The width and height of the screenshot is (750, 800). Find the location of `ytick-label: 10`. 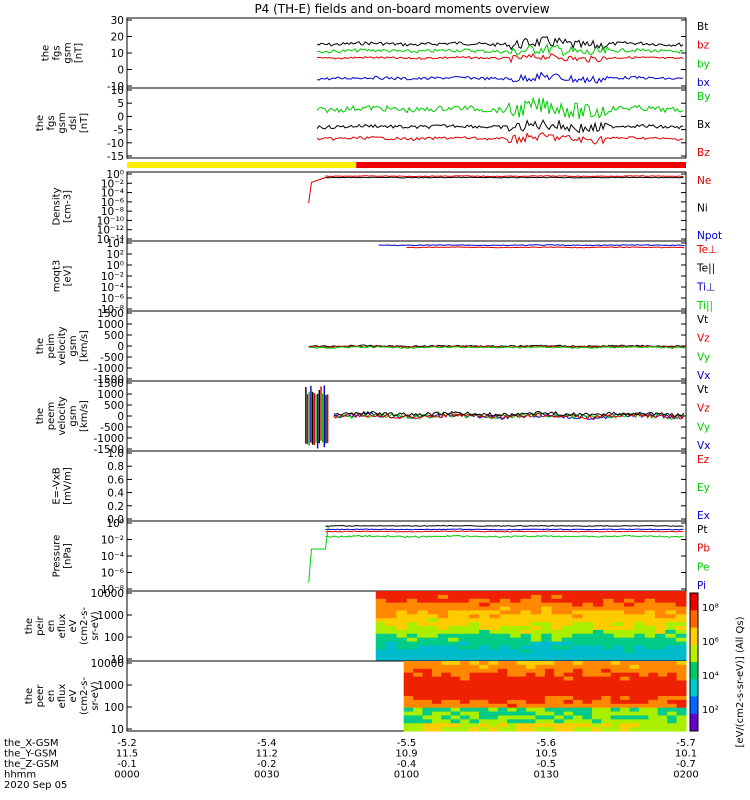

ytick-label: 10 is located at coordinates (117, 91).